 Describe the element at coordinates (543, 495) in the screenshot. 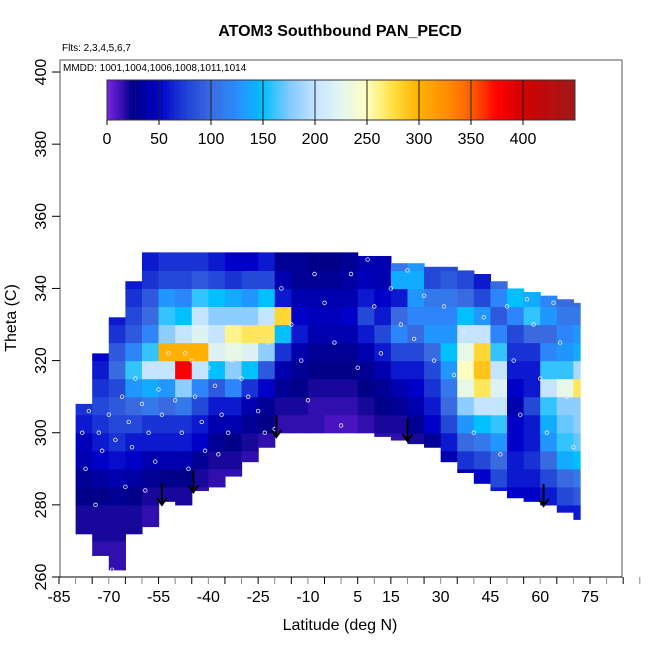

I see `down-arrow-icon` at that location.